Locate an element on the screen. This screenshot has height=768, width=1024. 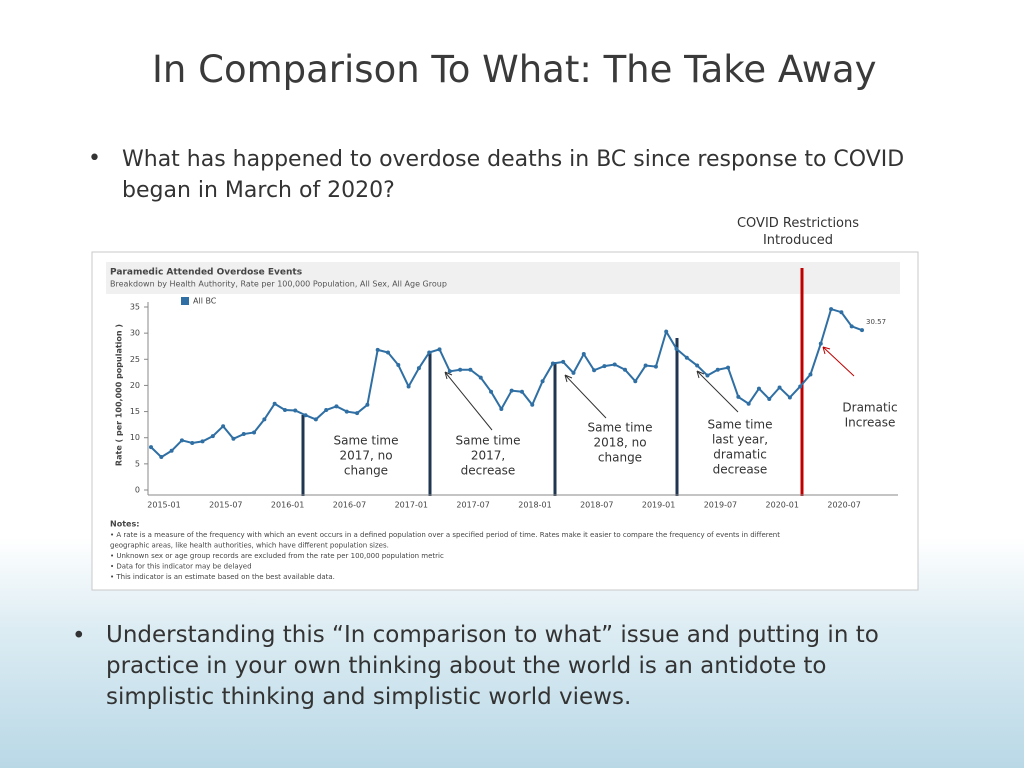
x-tick-label: 2017-01 is located at coordinates (411, 505).